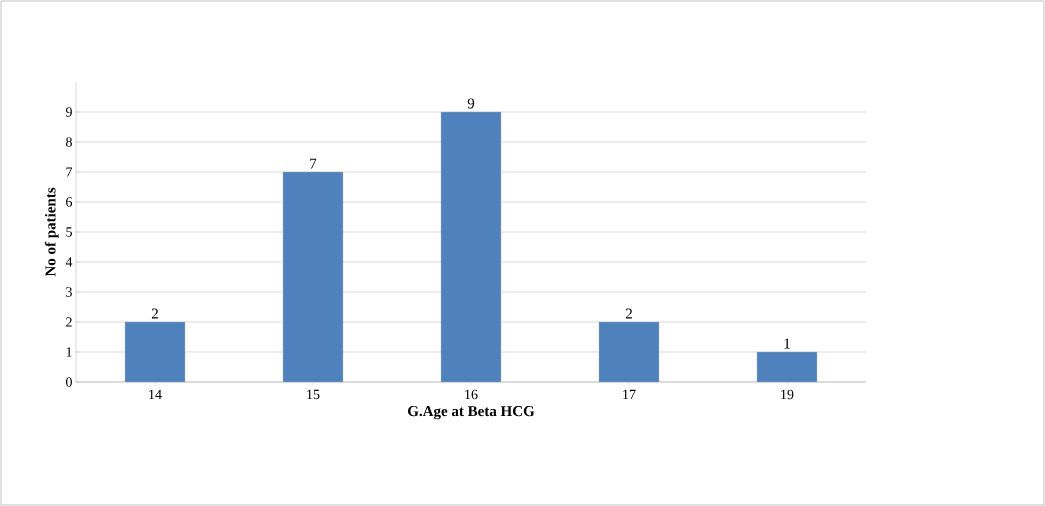 The height and width of the screenshot is (506, 1045). Describe the element at coordinates (69, 322) in the screenshot. I see `y-tick-label: 2` at that location.